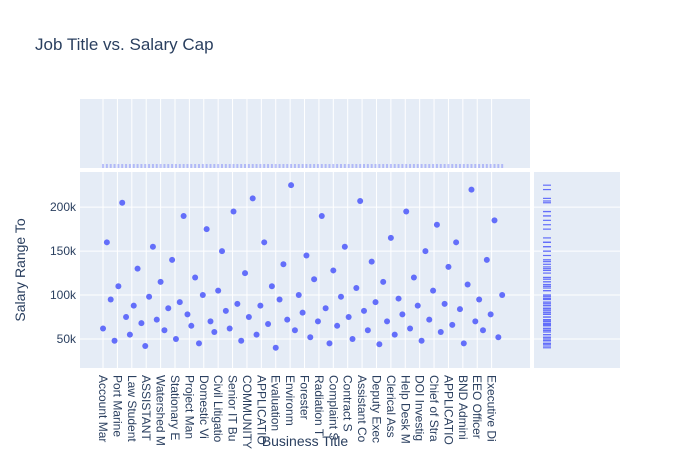 This screenshot has height=450, width=700. What do you see at coordinates (362, 409) in the screenshot?
I see `x-tick-label: Assistant Co` at bounding box center [362, 409].